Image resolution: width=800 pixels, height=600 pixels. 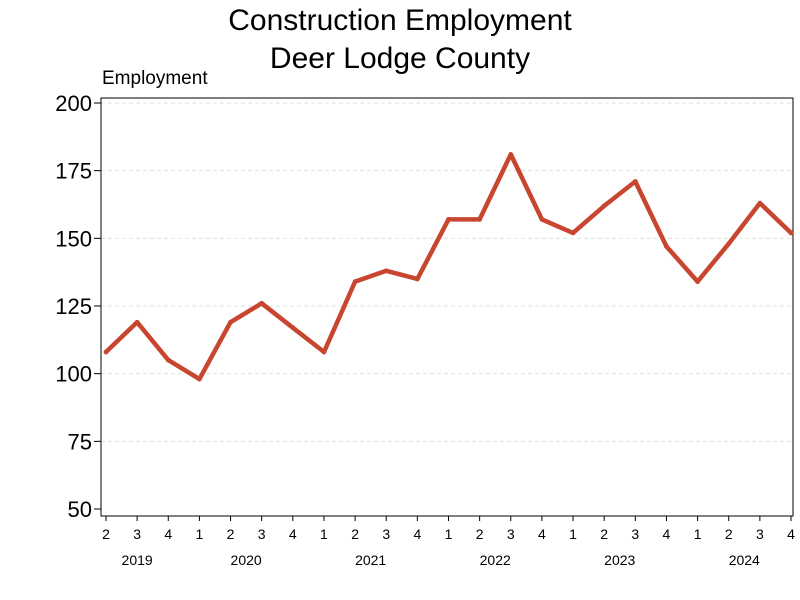 What do you see at coordinates (73, 374) in the screenshot?
I see `y-tick-label: 100` at bounding box center [73, 374].